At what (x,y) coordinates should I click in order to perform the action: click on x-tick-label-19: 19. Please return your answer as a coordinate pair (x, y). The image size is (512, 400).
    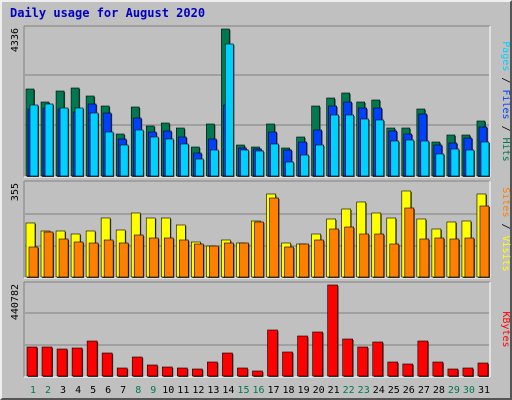
    Looking at the image, I should click on (304, 390).